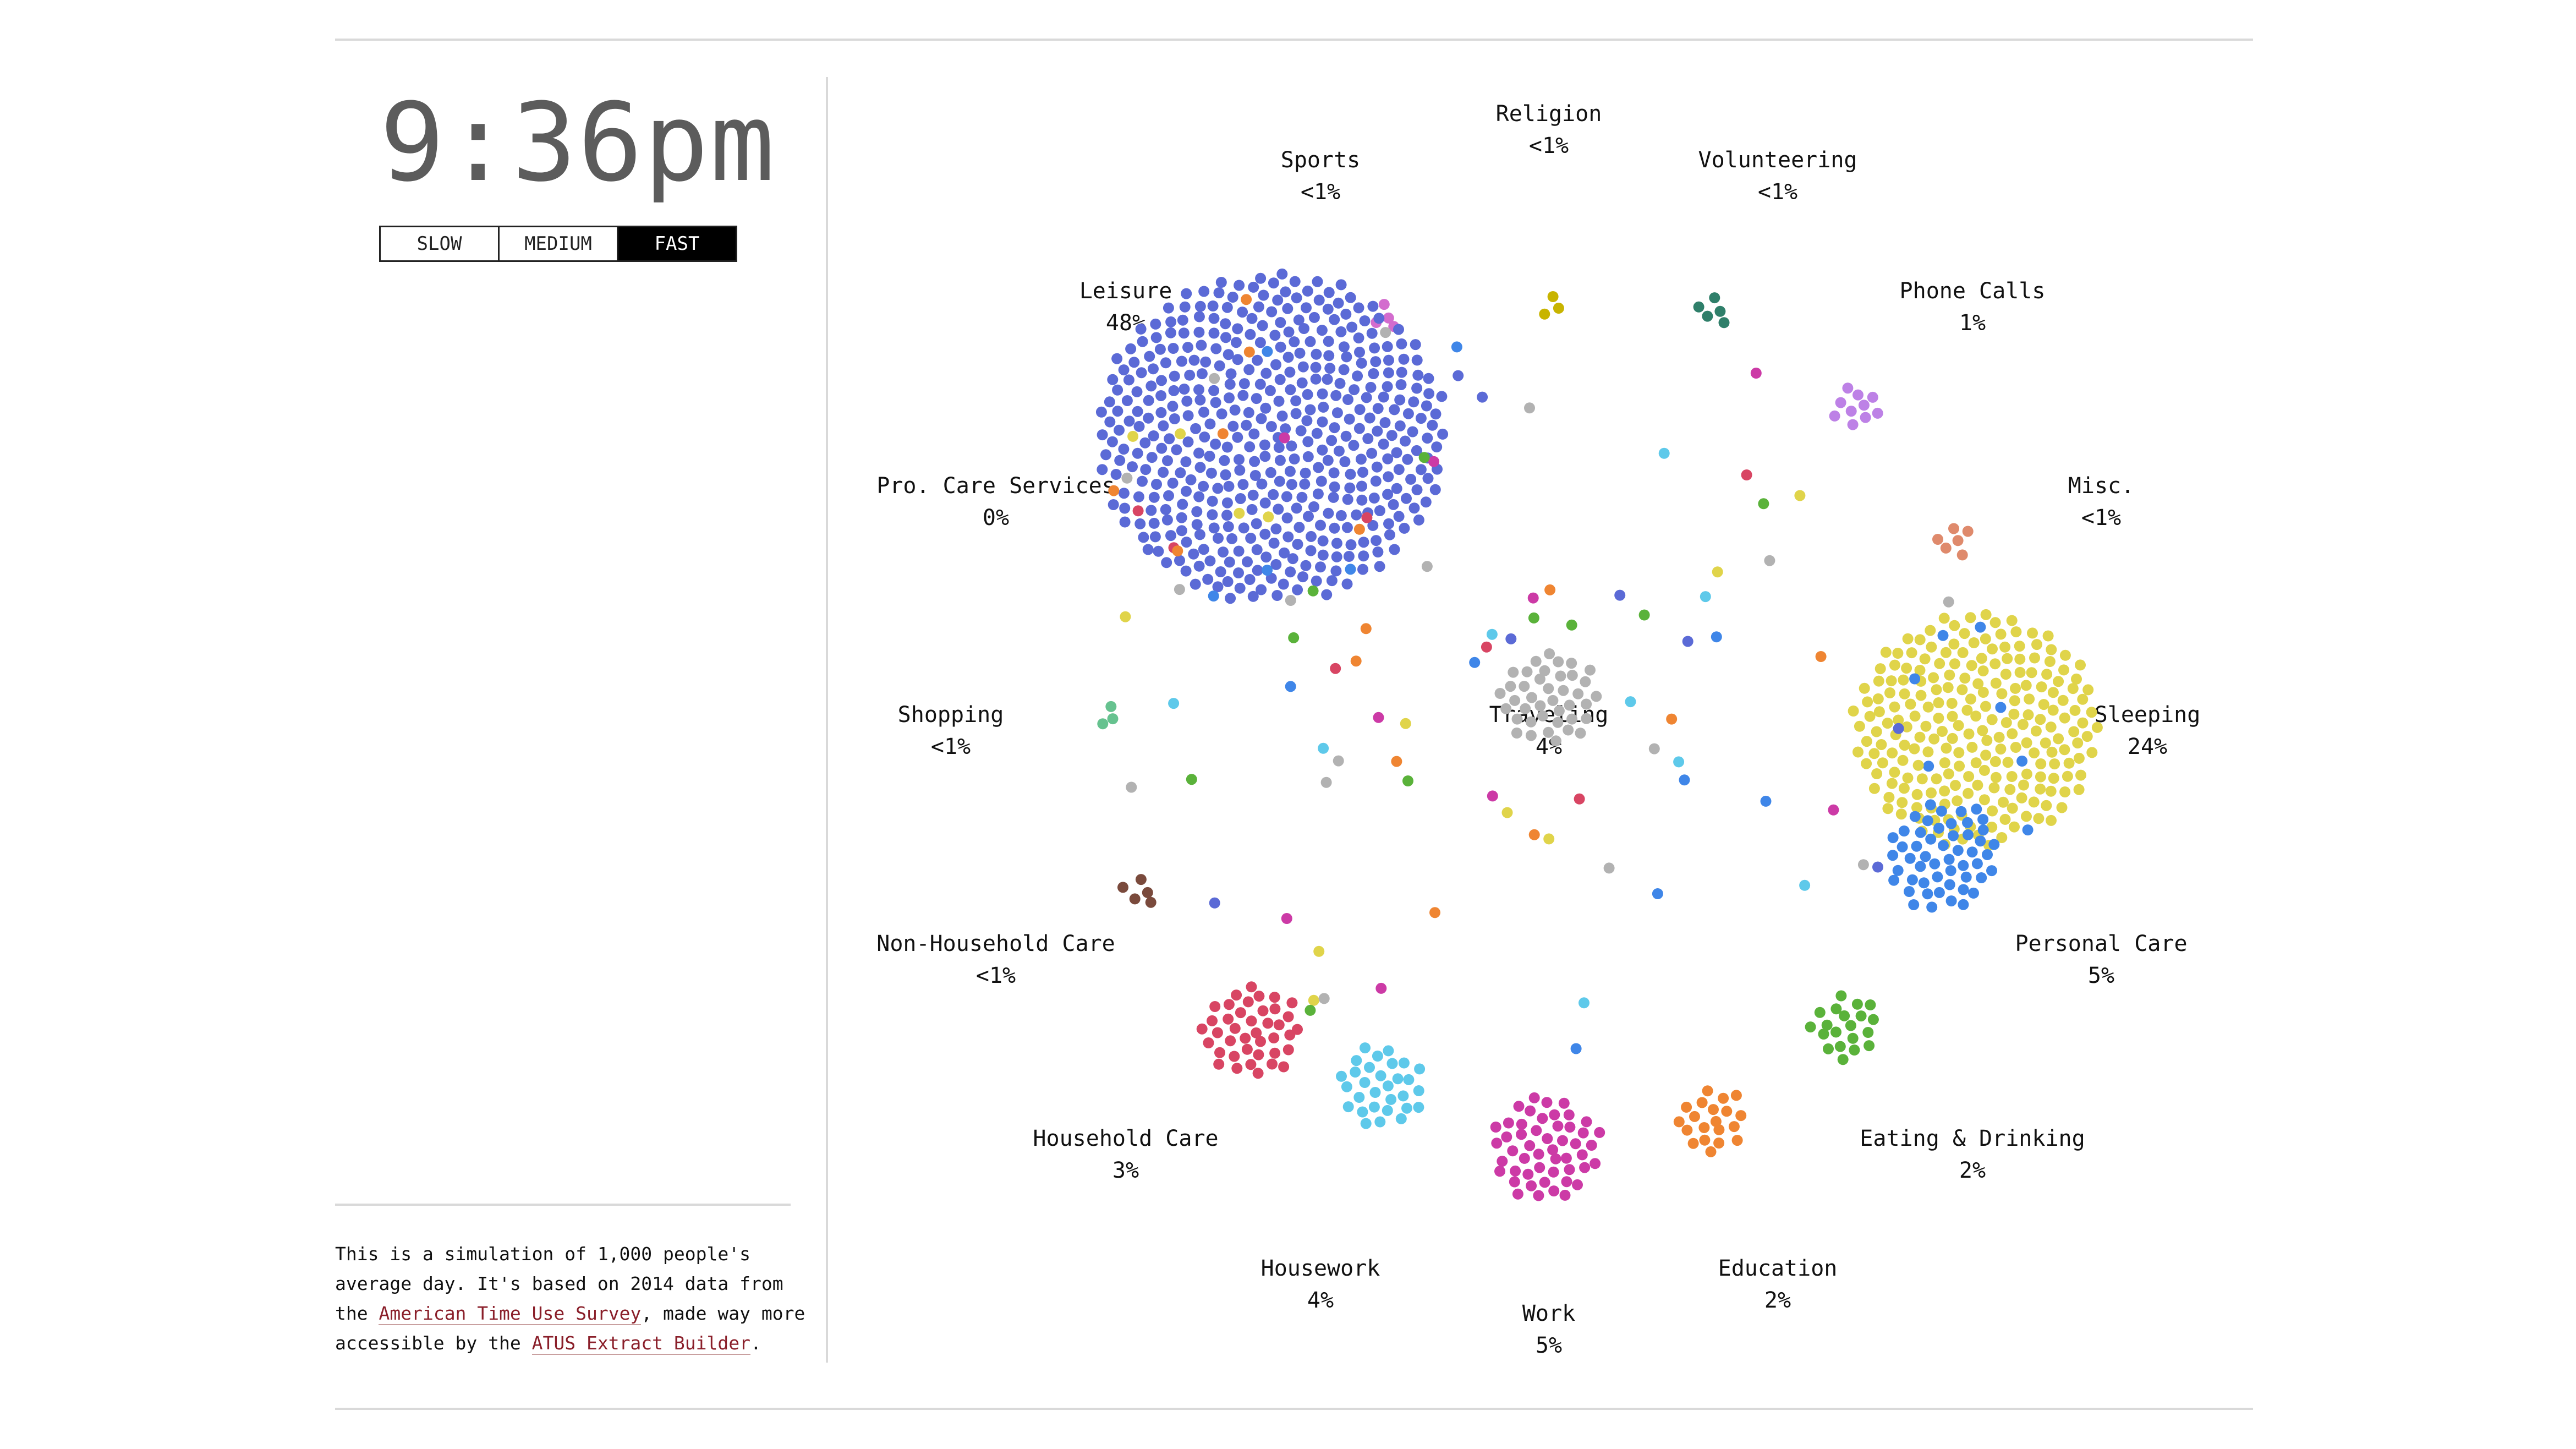  I want to click on atus-extract-builder-link: ATUS Extract Builder, so click(641, 1343).